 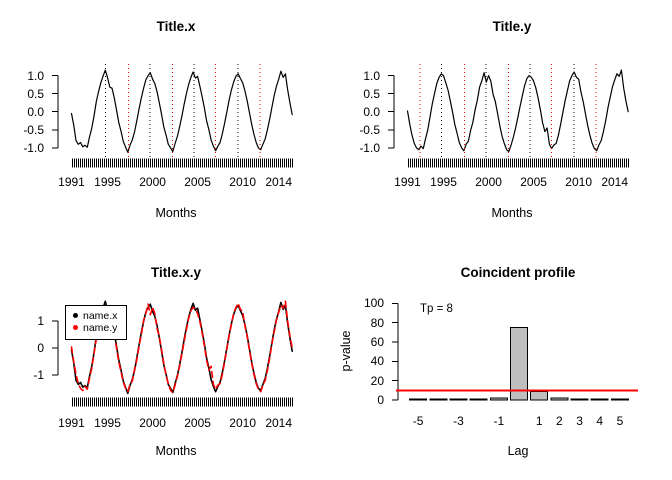 What do you see at coordinates (176, 451) in the screenshot?
I see `panel3-xaxis-label: Months` at bounding box center [176, 451].